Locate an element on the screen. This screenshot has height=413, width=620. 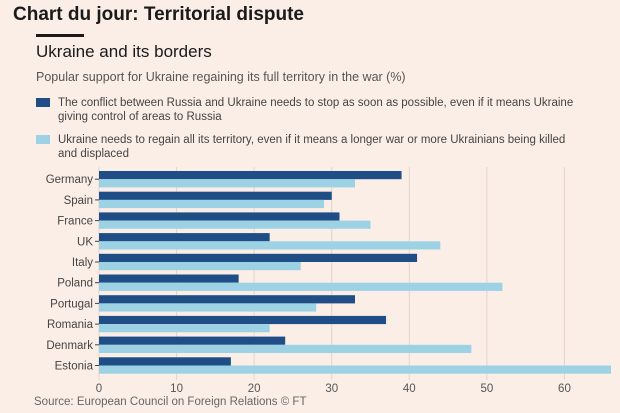
category-label-uk: UK is located at coordinates (85, 242).